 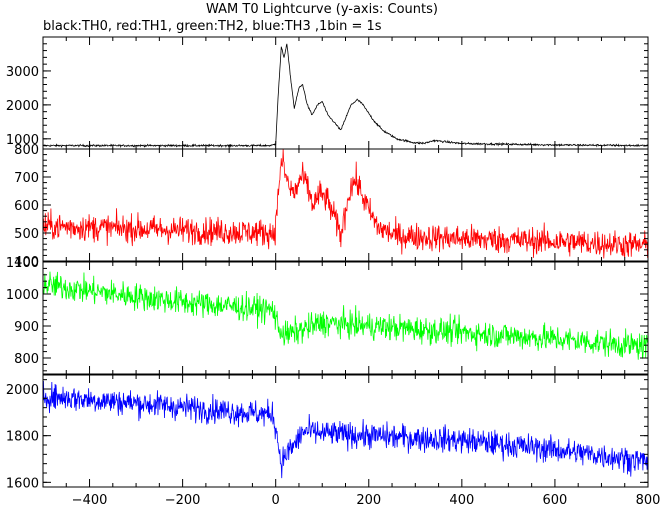 What do you see at coordinates (26, 178) in the screenshot?
I see `y-tick-label: 700` at bounding box center [26, 178].